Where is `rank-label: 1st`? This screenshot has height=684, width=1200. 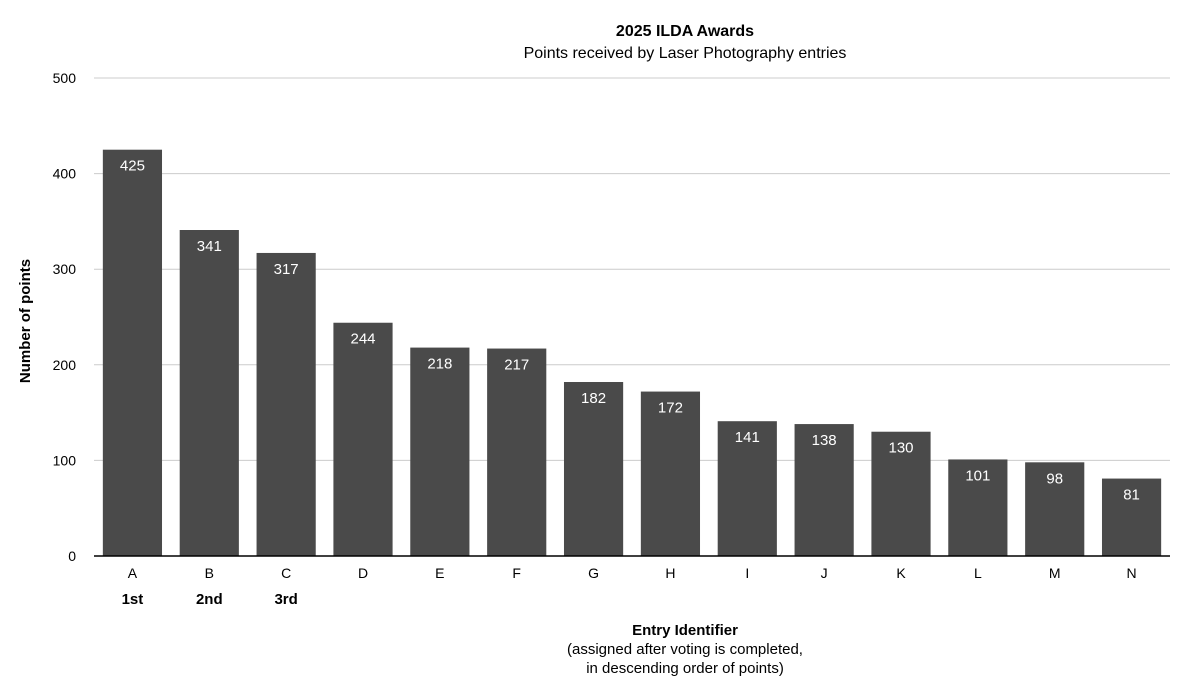 rank-label: 1st is located at coordinates (133, 599).